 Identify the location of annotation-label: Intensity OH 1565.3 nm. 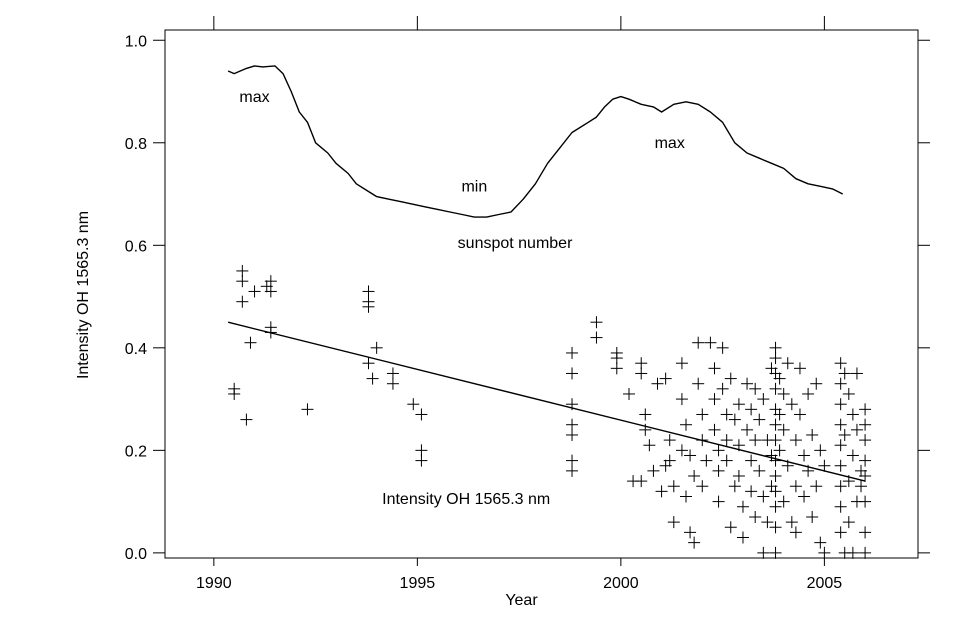
(466, 499).